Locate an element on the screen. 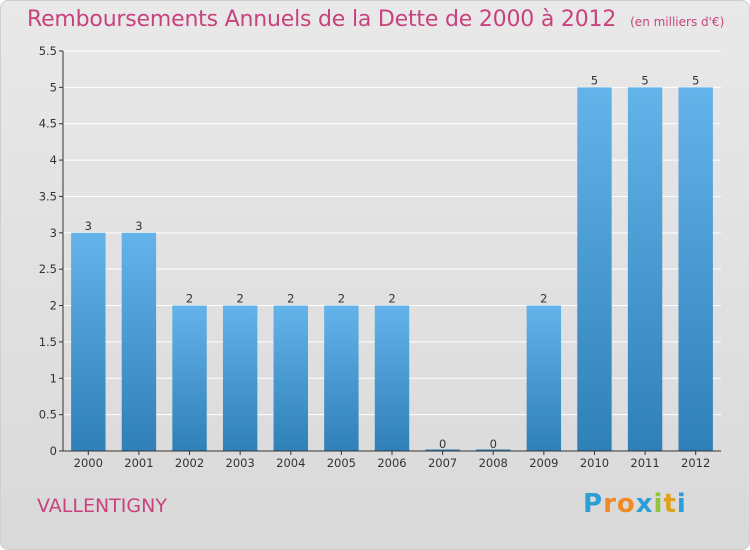 This screenshot has height=550, width=750. data-label-2003: 2 is located at coordinates (239, 299).